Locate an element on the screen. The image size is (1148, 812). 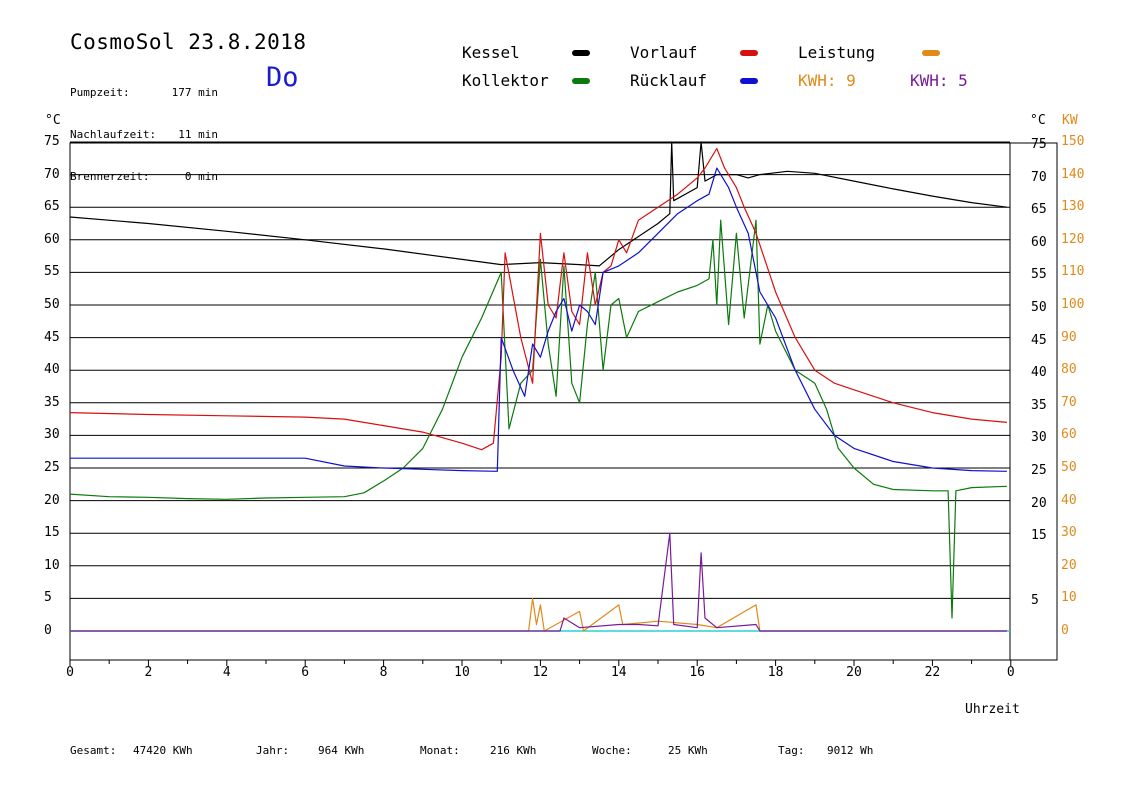
y-tick-label-right: 15 is located at coordinates (1039, 536).